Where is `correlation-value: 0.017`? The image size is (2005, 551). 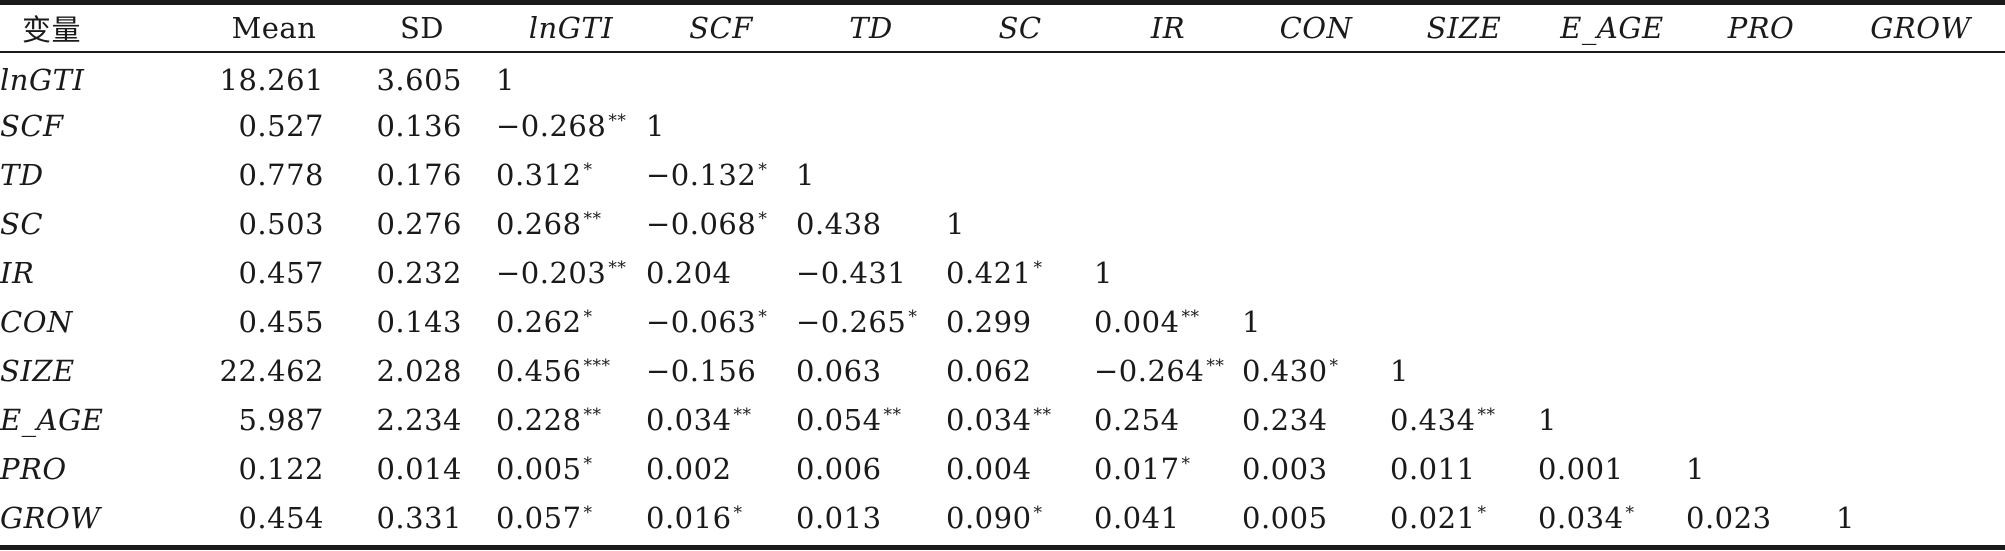 correlation-value: 0.017 is located at coordinates (1137, 468).